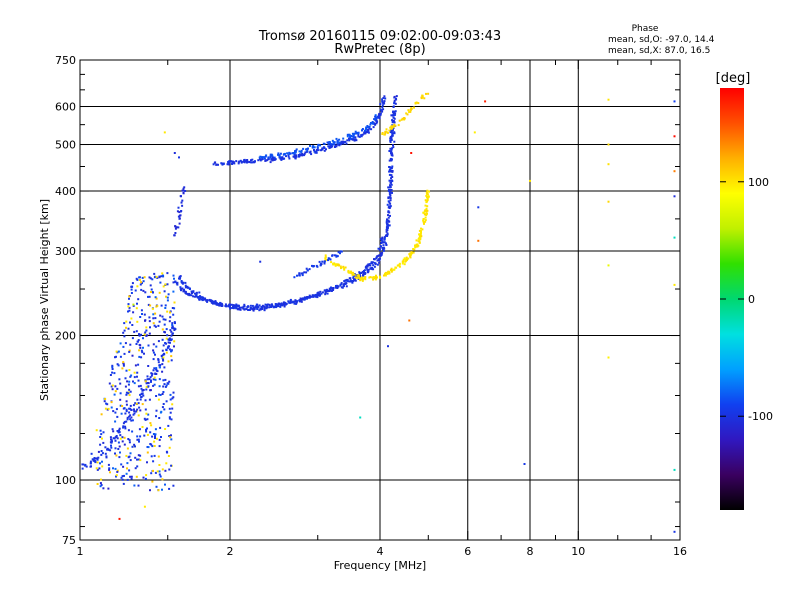 The image size is (800, 604). Describe the element at coordinates (733, 78) in the screenshot. I see `colorbar-unit-label: [deg]` at that location.